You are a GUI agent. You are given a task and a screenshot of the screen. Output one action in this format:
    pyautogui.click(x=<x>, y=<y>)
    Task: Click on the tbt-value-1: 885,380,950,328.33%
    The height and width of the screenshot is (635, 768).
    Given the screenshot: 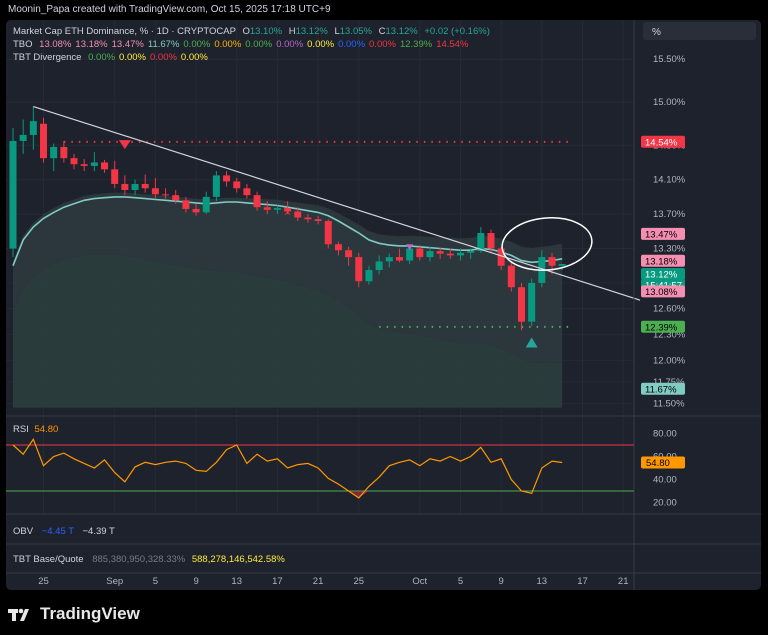 What is the action you would take?
    pyautogui.click(x=139, y=559)
    